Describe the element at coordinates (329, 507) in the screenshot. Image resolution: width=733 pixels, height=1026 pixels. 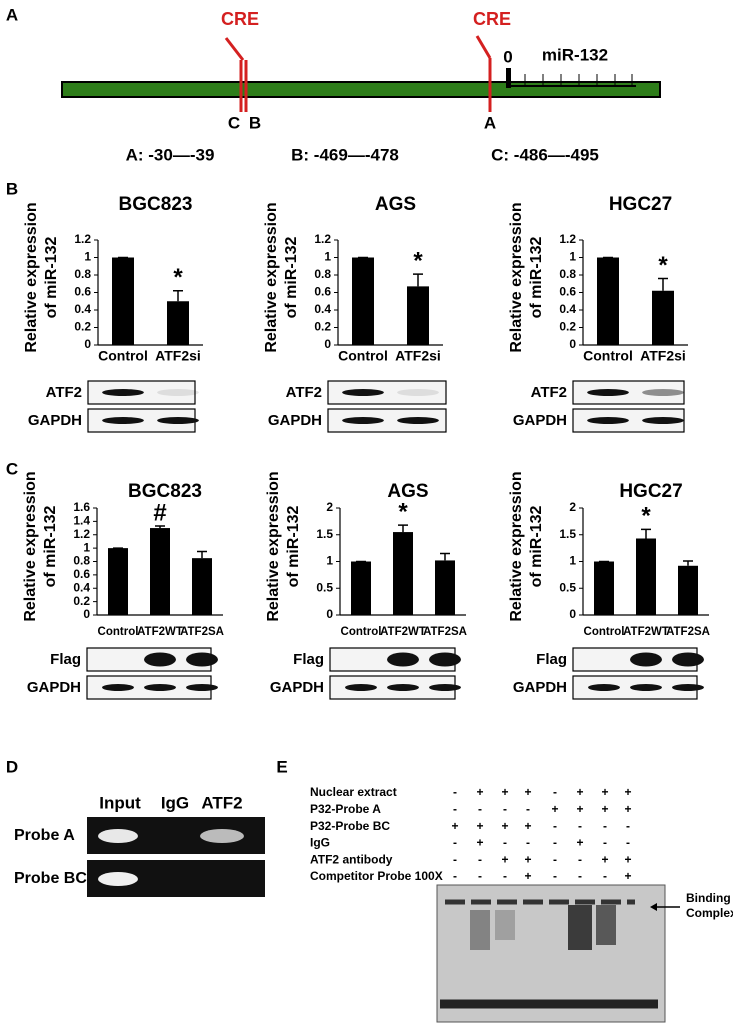
I see `y-tick-label: 2` at that location.